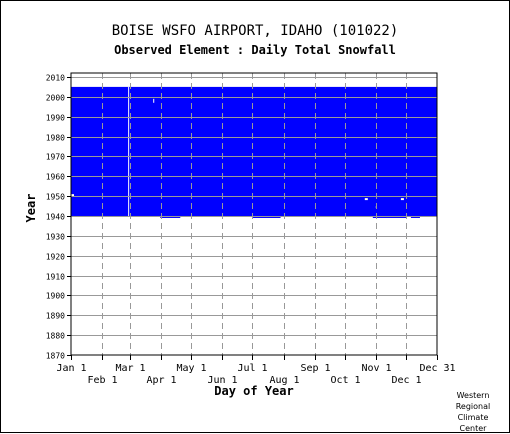 The image size is (510, 434). I want to click on y-tick-label: 1870, so click(55, 356).